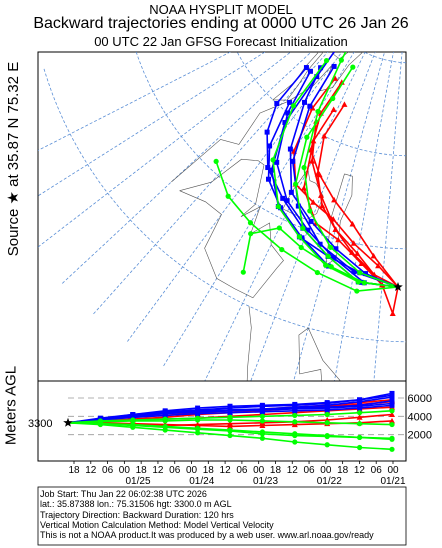 This screenshot has height=548, width=442. What do you see at coordinates (392, 481) in the screenshot?
I see `date-label: 01/21` at bounding box center [392, 481].